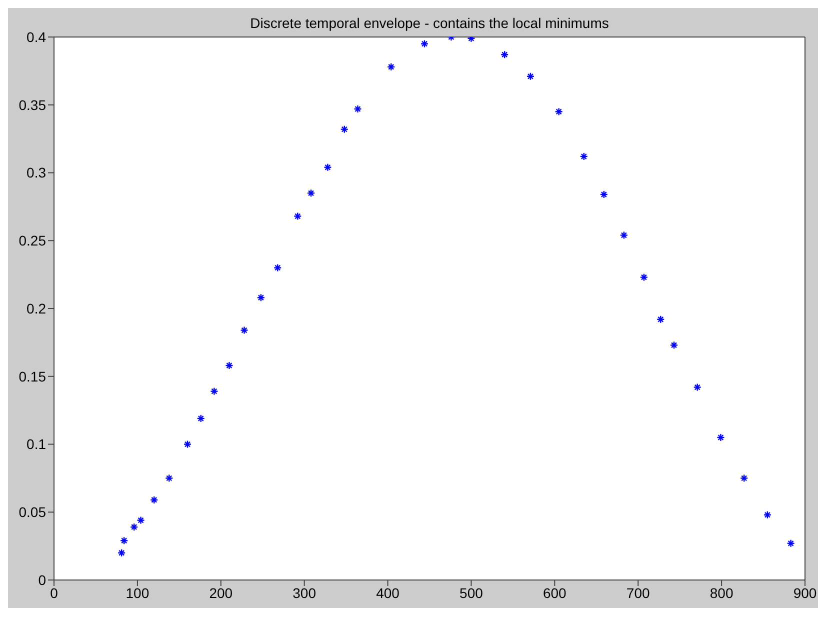 Image resolution: width=826 pixels, height=617 pixels. Describe the element at coordinates (388, 592) in the screenshot. I see `x-tick-label: 400` at that location.